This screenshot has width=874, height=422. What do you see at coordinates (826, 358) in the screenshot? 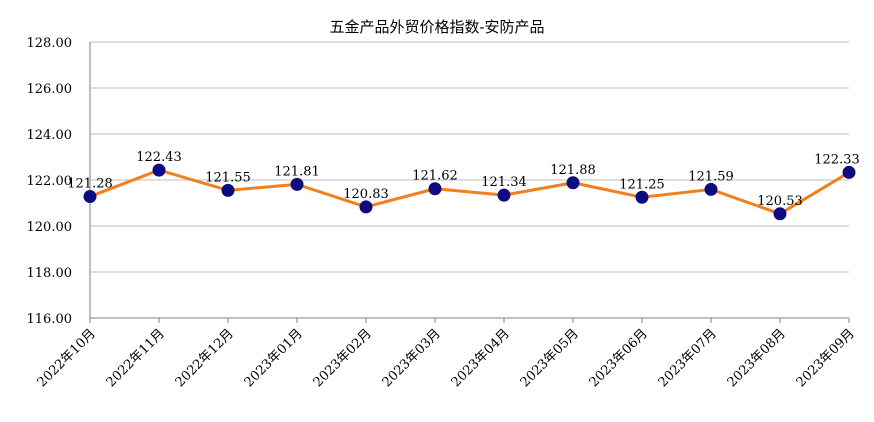
I see `x-tick-label: 2023年09月` at bounding box center [826, 358].